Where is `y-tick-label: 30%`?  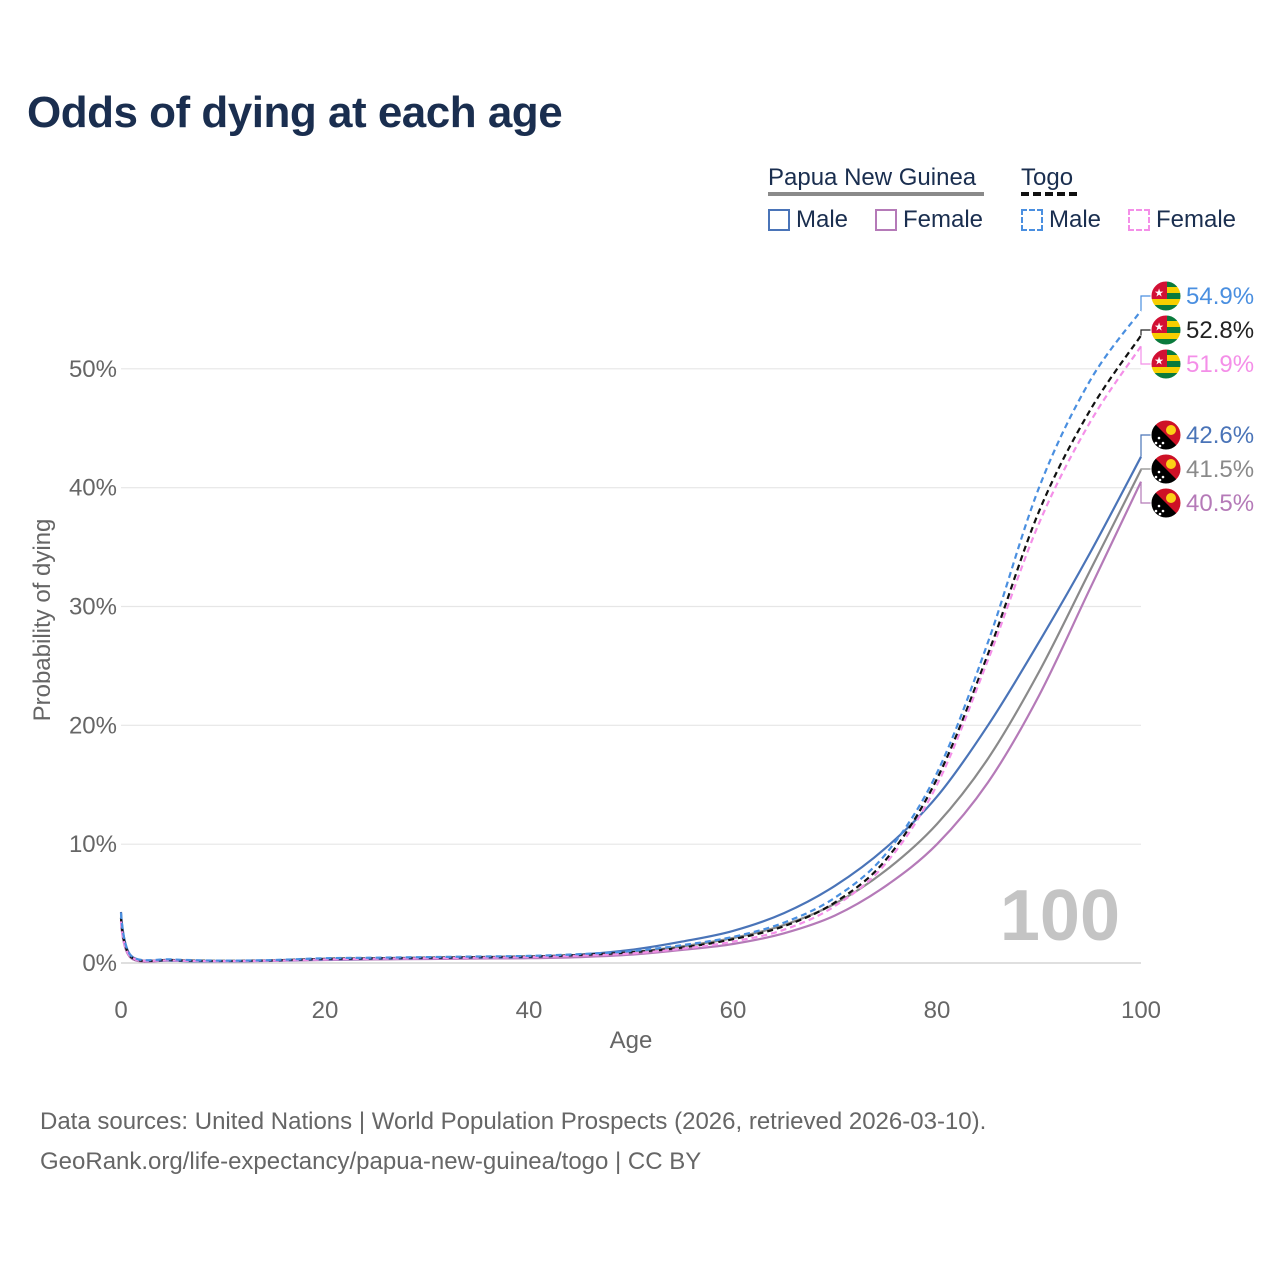
y-tick-label: 30% is located at coordinates (93, 607).